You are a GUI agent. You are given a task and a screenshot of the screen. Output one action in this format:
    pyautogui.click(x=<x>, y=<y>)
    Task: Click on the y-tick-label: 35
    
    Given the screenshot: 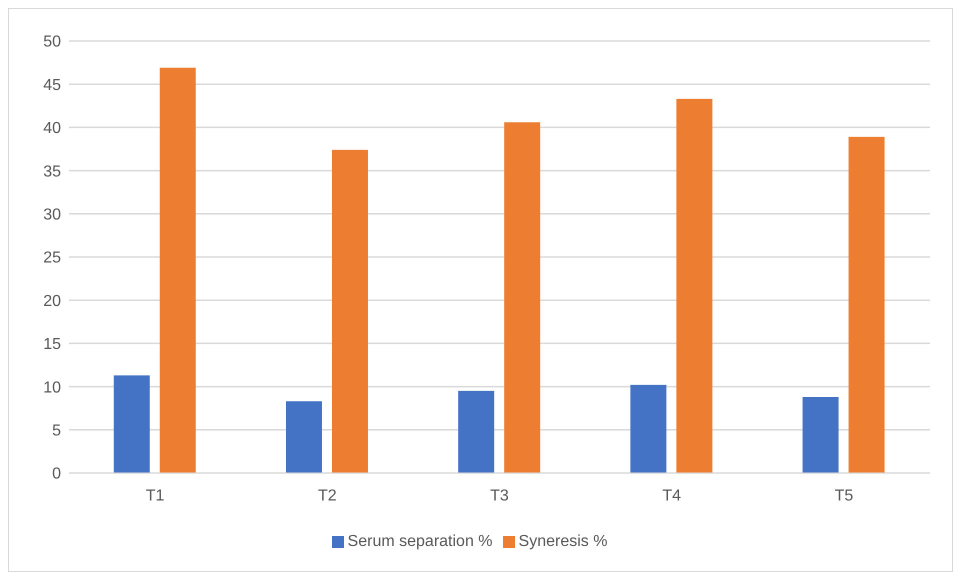 What is the action you would take?
    pyautogui.click(x=52, y=171)
    